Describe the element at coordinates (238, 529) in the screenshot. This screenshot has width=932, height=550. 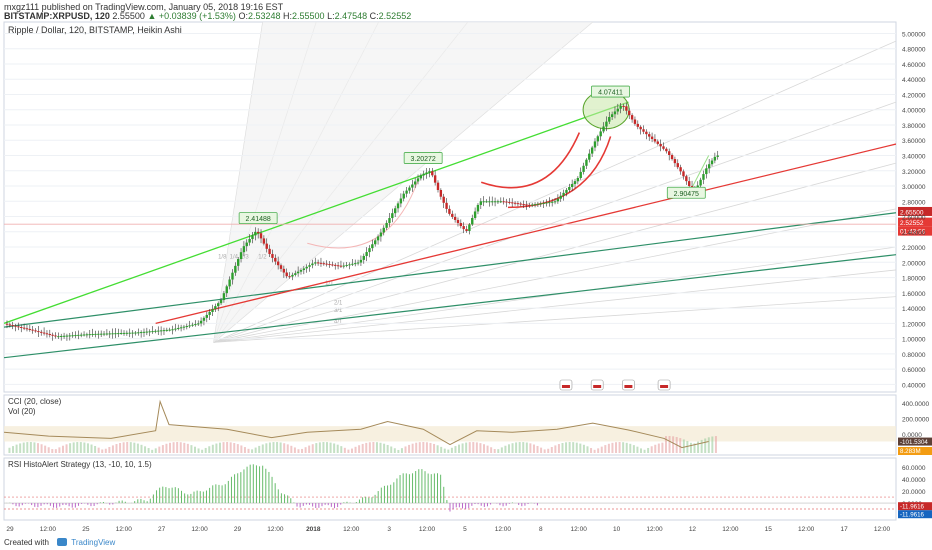
I see `time-tick: 29` at that location.